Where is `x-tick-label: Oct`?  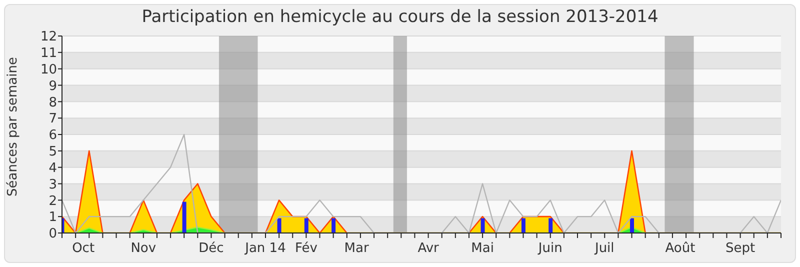
x-tick-label: Oct is located at coordinates (83, 248).